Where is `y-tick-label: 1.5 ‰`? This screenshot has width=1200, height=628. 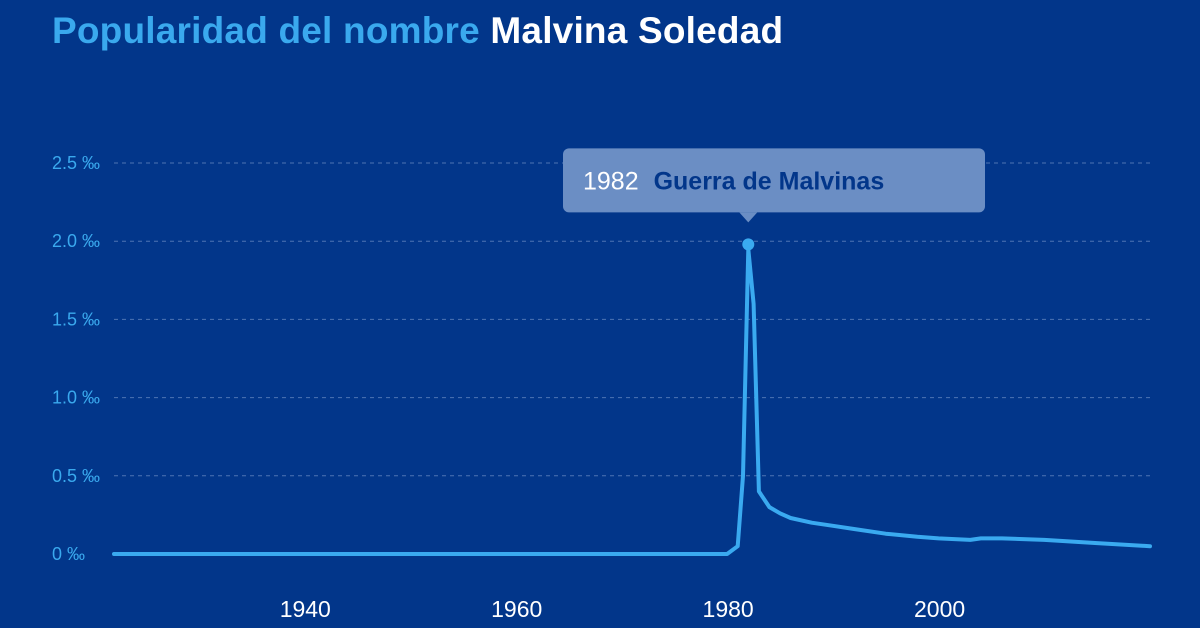 y-tick-label: 1.5 ‰ is located at coordinates (76, 319).